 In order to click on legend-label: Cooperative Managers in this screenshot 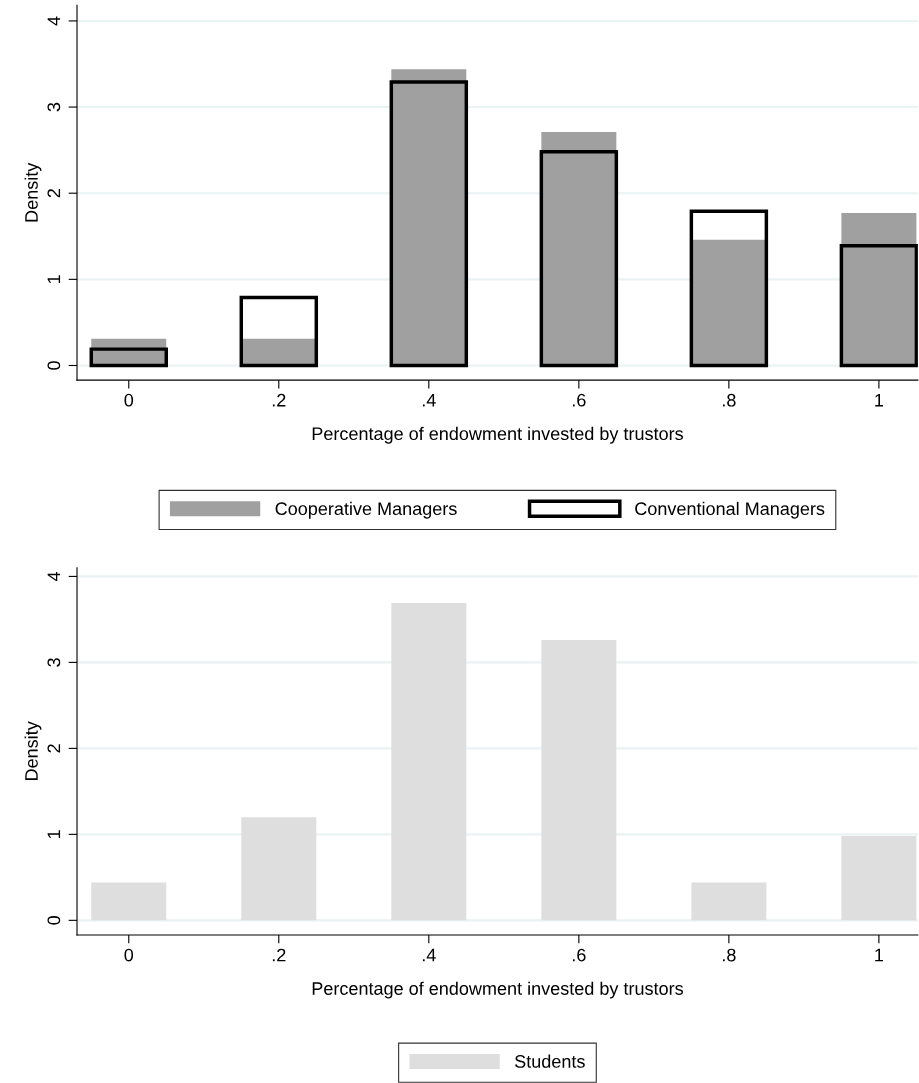, I will do `click(366, 510)`.